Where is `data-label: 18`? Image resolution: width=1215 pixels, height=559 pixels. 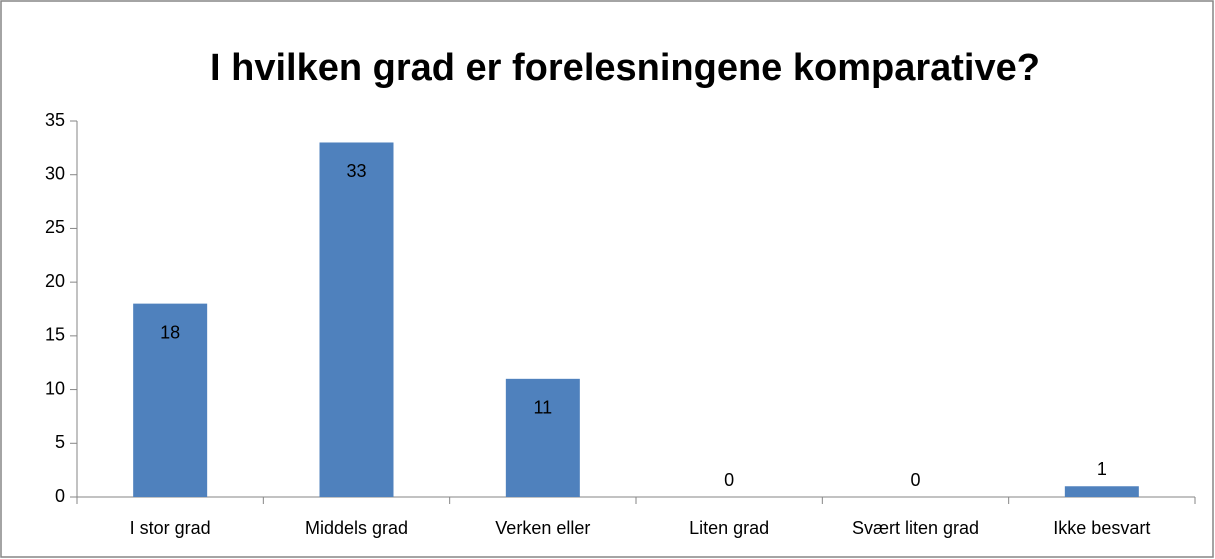 data-label: 18 is located at coordinates (170, 332).